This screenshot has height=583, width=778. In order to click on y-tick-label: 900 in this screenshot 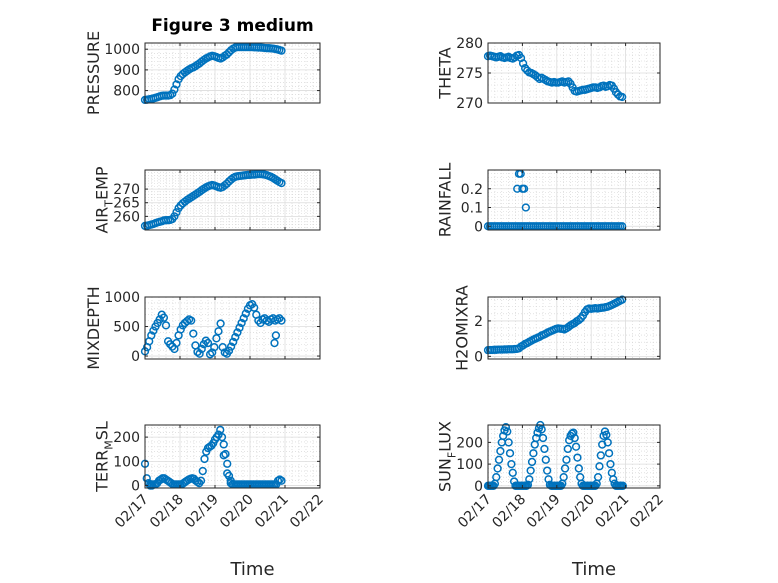, I will do `click(126, 71)`.